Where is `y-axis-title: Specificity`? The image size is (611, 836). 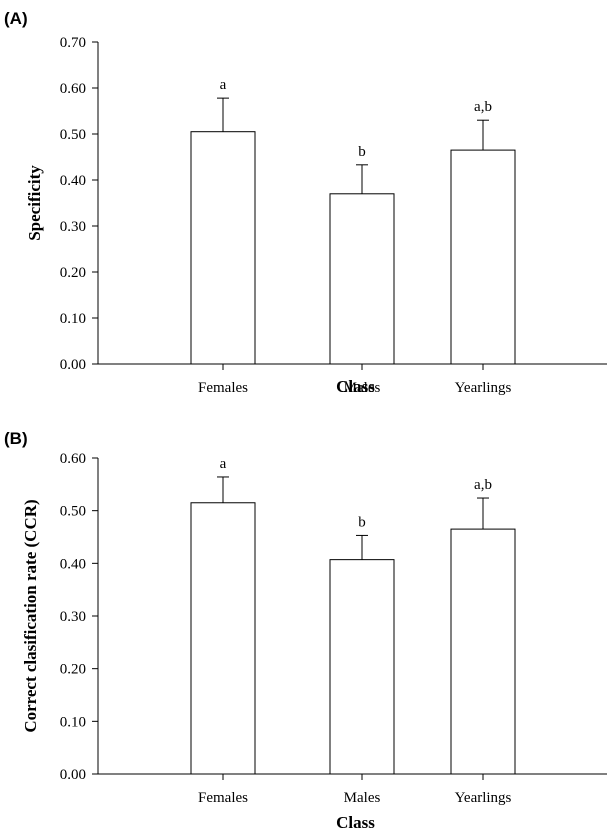
y-axis-title: Specificity is located at coordinates (34, 203).